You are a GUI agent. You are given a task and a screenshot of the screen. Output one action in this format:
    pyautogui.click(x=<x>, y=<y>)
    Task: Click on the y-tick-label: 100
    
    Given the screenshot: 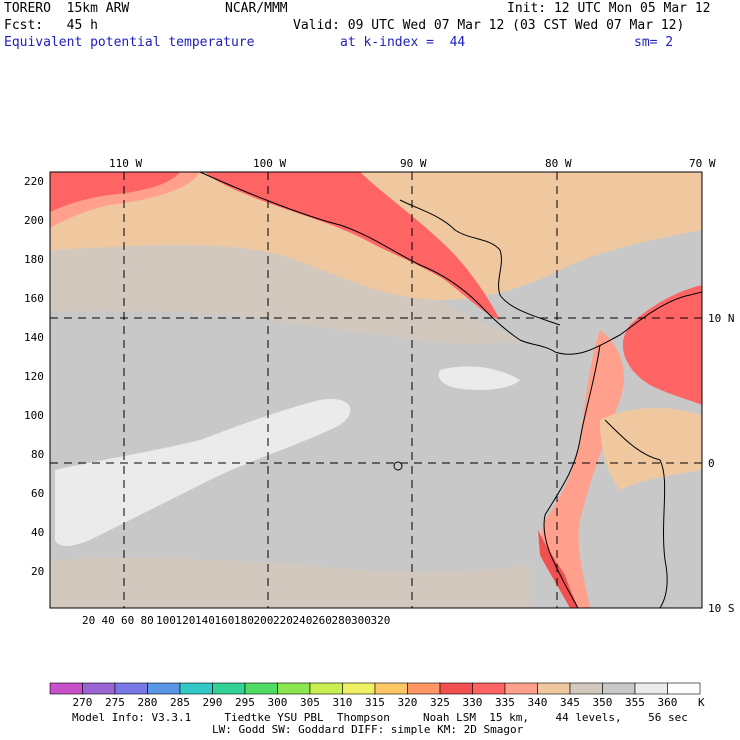 What is the action you would take?
    pyautogui.click(x=34, y=415)
    